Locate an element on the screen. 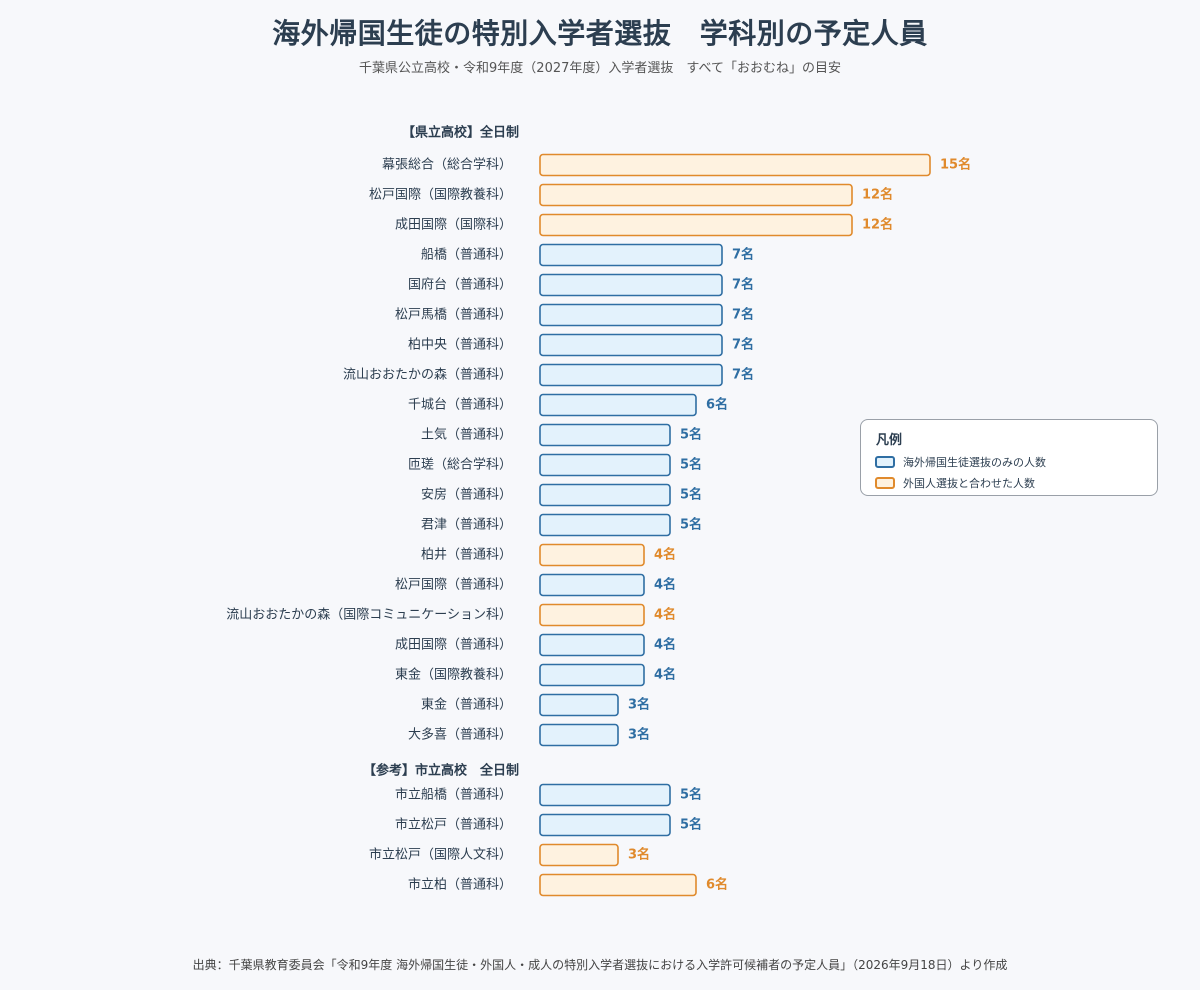  category-label: 土気（普通科） is located at coordinates (466, 435).